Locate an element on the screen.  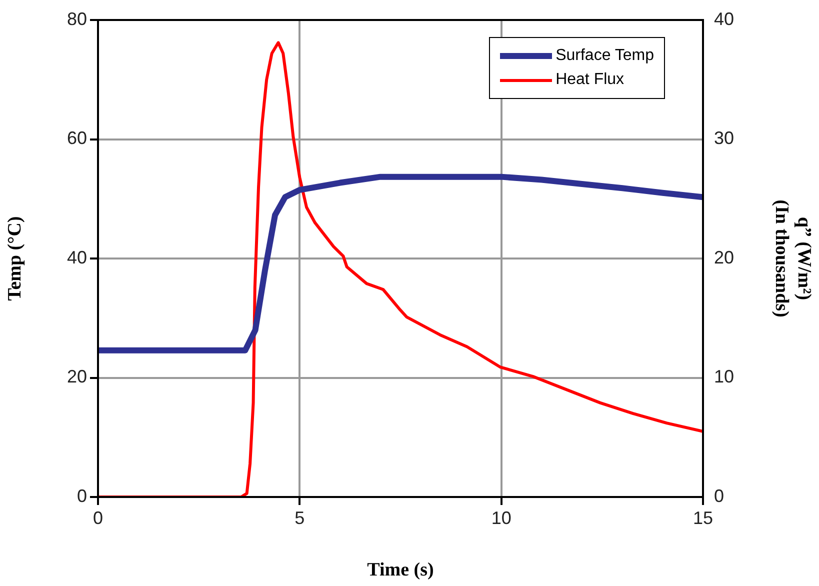
x-tick-label: 10 is located at coordinates (501, 518).